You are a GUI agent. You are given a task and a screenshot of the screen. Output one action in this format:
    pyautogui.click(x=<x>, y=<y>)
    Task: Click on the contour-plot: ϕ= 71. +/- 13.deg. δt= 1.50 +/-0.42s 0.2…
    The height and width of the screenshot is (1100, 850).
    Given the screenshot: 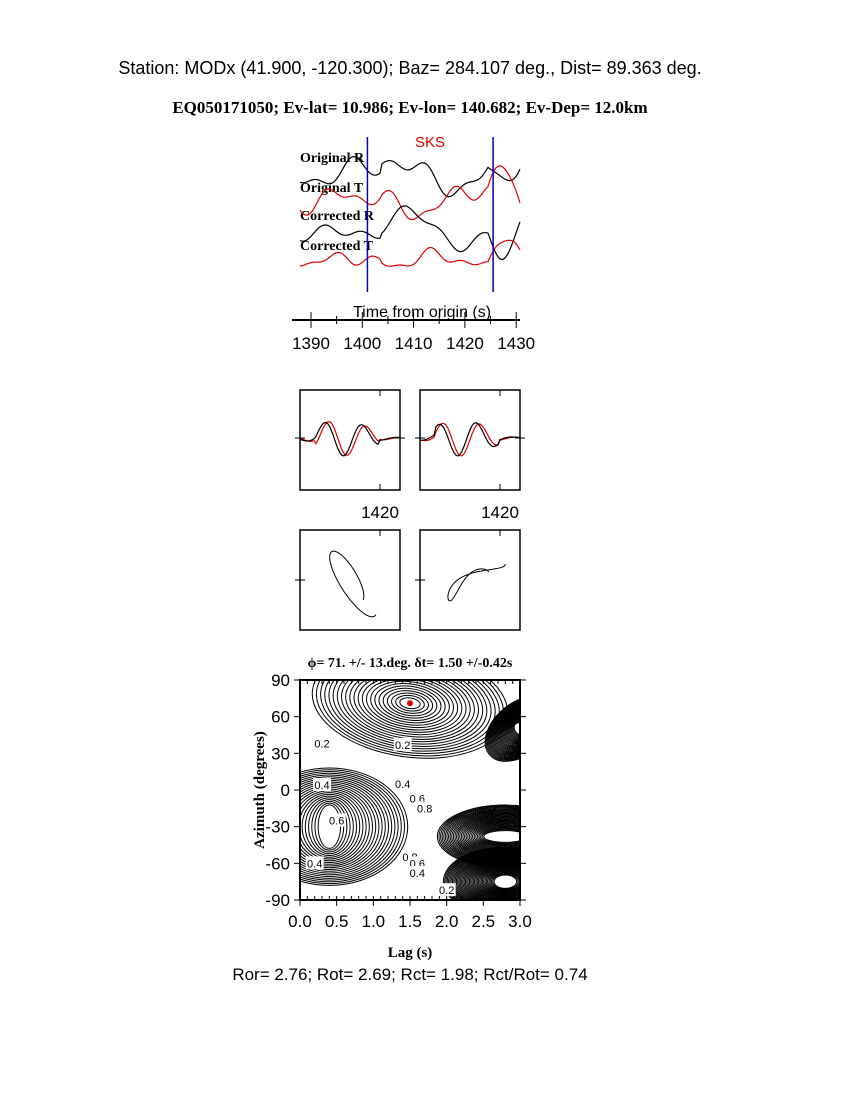 What is the action you would take?
    pyautogui.click(x=392, y=808)
    